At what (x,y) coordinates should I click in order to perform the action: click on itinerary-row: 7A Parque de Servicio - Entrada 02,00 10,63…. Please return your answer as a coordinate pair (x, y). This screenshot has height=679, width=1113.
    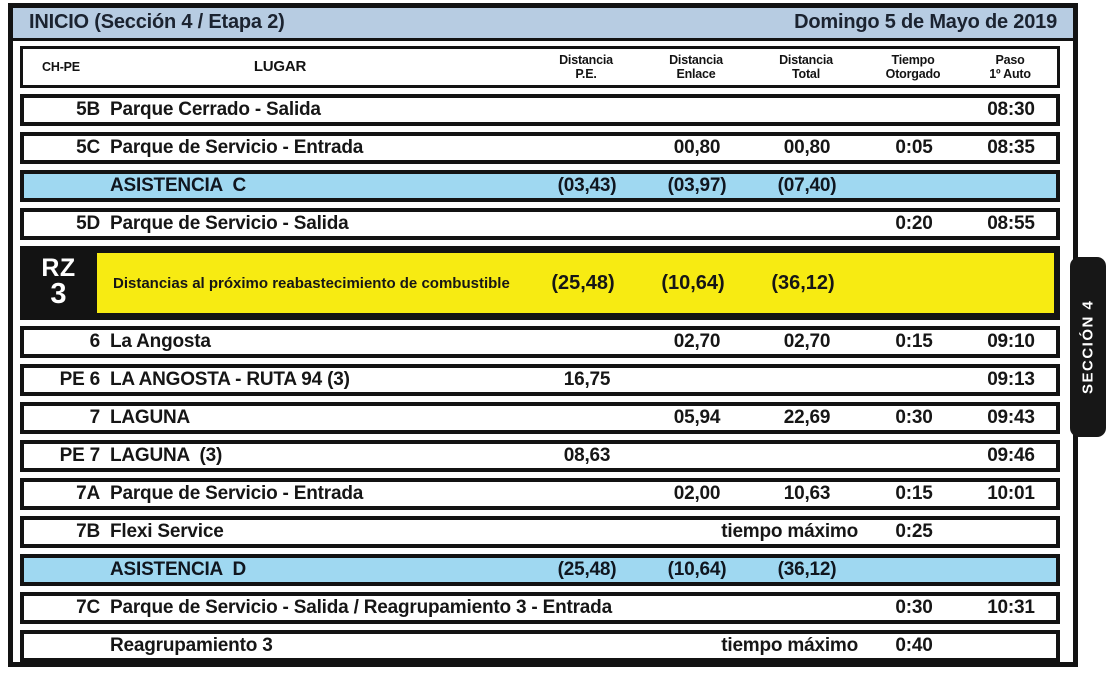
    Looking at the image, I should click on (540, 494).